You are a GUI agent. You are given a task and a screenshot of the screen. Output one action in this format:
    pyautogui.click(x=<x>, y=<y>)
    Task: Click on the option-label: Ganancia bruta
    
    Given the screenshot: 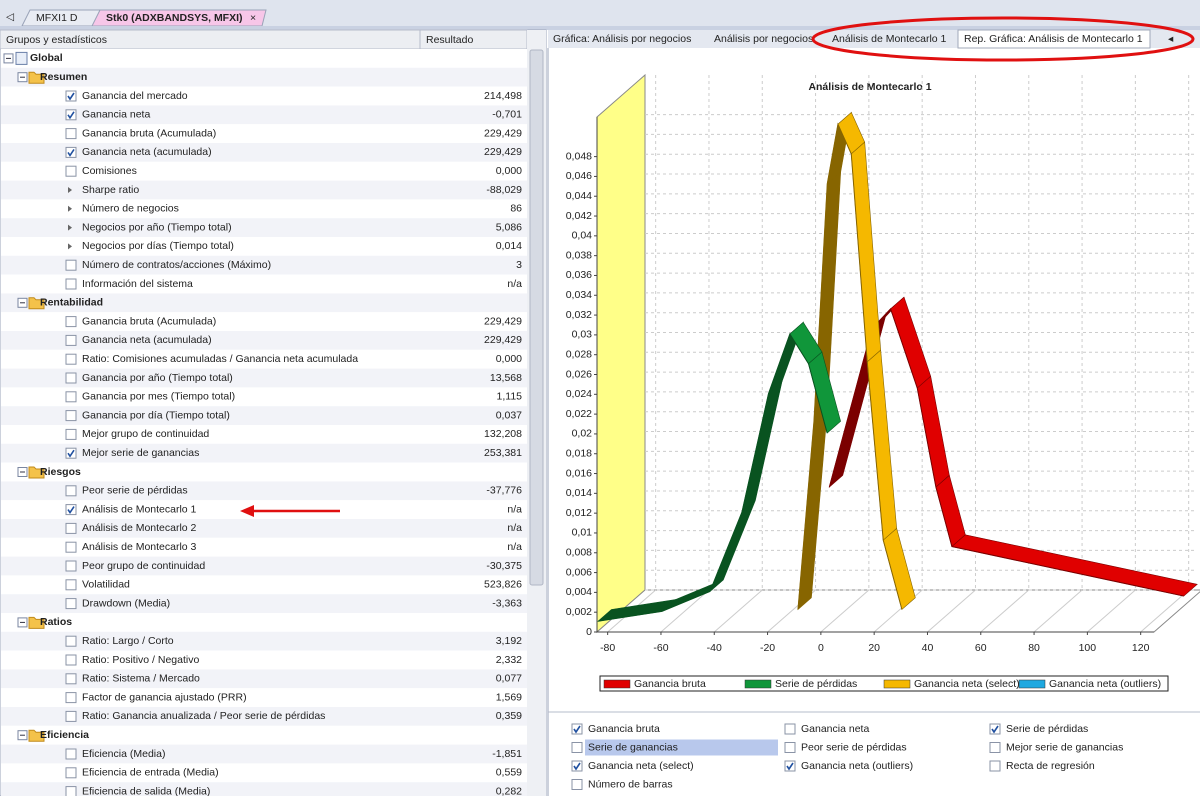 What is the action you would take?
    pyautogui.click(x=624, y=729)
    